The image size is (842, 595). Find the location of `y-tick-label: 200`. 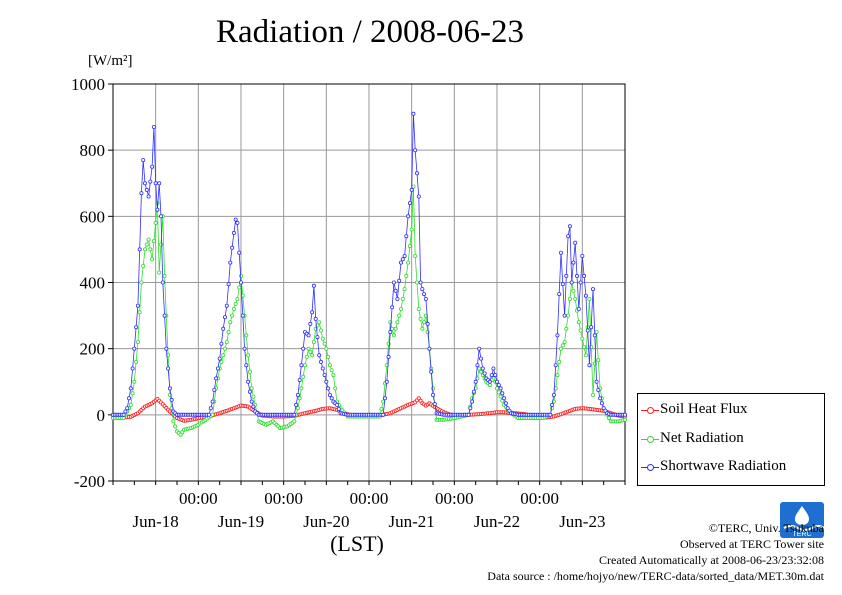

y-tick-label: 200 is located at coordinates (93, 349).